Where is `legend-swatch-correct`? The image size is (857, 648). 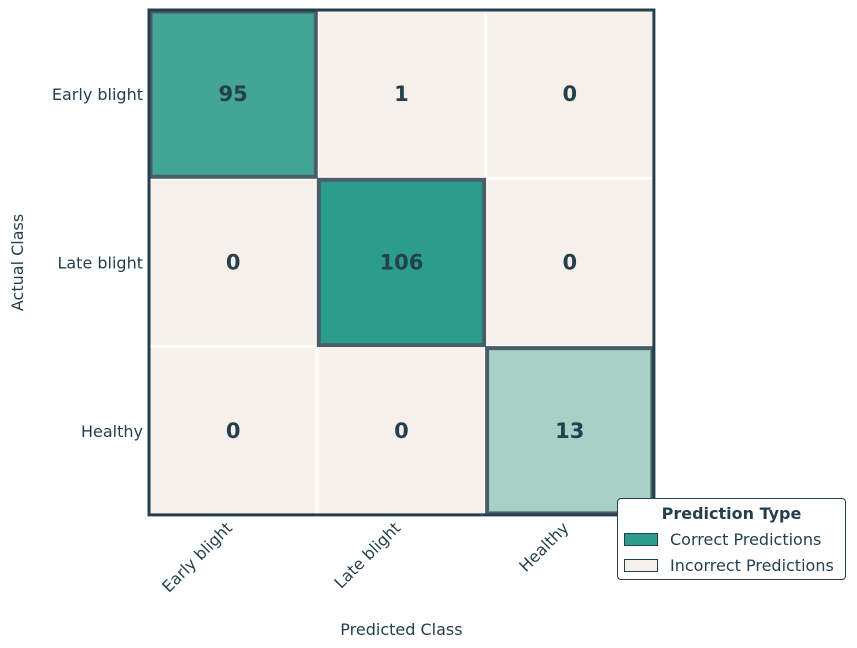
legend-swatch-correct is located at coordinates (641, 539).